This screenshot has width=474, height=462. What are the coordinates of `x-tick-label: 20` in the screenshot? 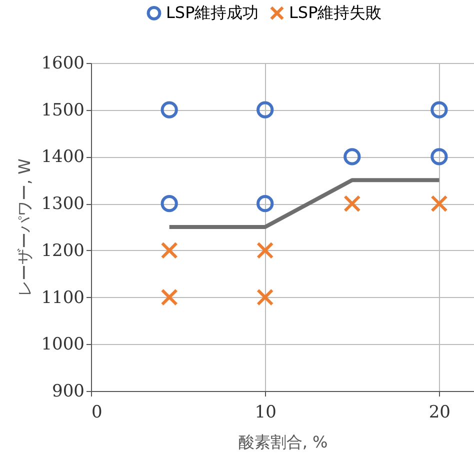 It's located at (439, 412).